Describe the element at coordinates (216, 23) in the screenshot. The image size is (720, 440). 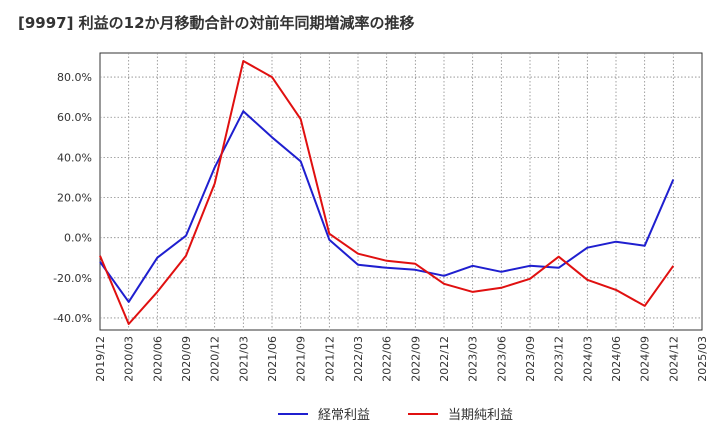
I see `chart-title: [9997] 利益の12か月移動合計の対前年同期増減率の推移` at that location.